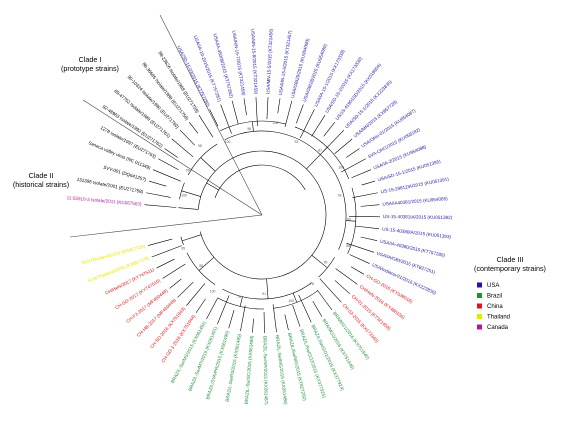 The width and height of the screenshot is (561, 435). What do you see at coordinates (254, 61) in the screenshot?
I see `leaf-label: USA/MN-15-8/2015 (KT321459)` at bounding box center [254, 61].